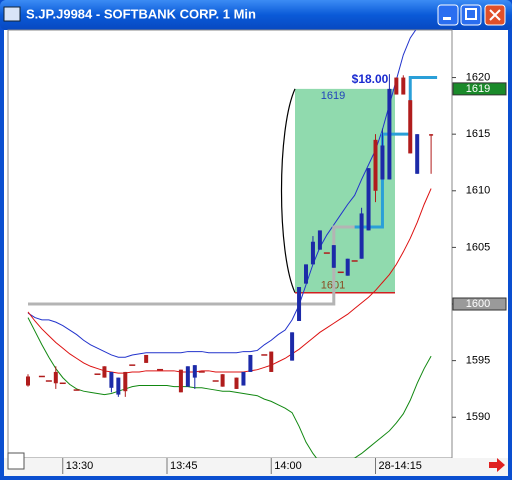 The width and height of the screenshot is (512, 485). What do you see at coordinates (370, 79) in the screenshot?
I see `trade-profit-label: $18.00` at bounding box center [370, 79].